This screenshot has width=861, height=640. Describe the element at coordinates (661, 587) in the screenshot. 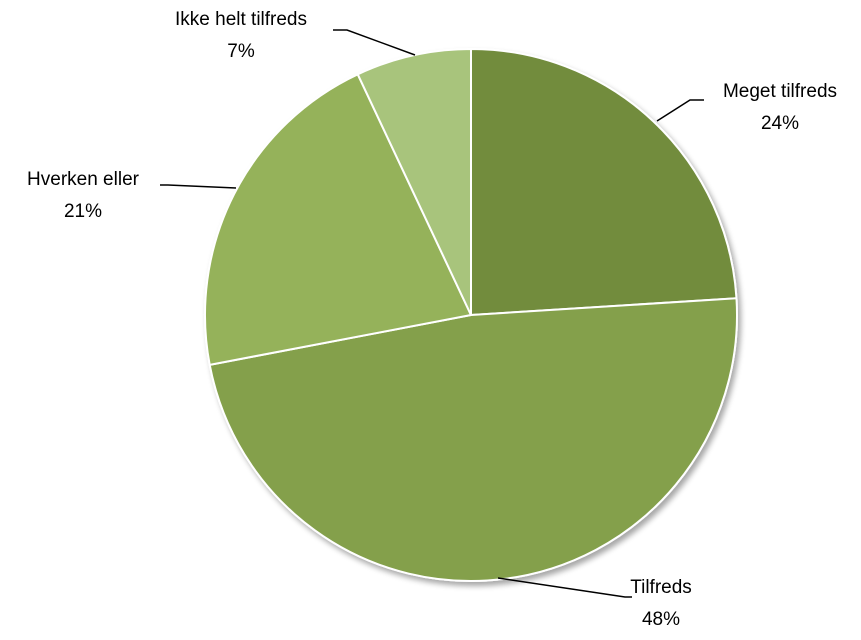

I see `data-label-name-tilfreds: Tilfreds` at that location.